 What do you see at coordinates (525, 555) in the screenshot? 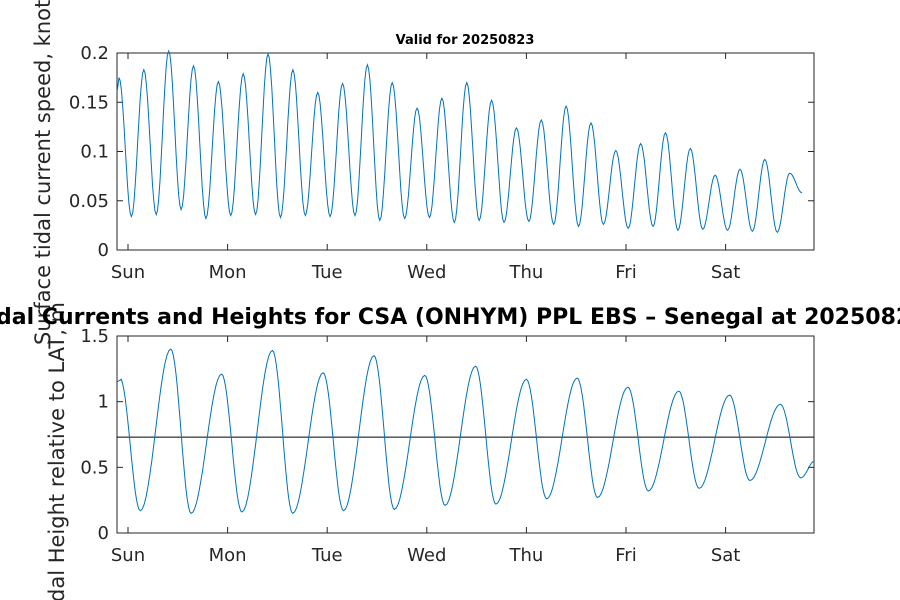
I see `bottom-x-tick-label: Thu` at bounding box center [525, 555].